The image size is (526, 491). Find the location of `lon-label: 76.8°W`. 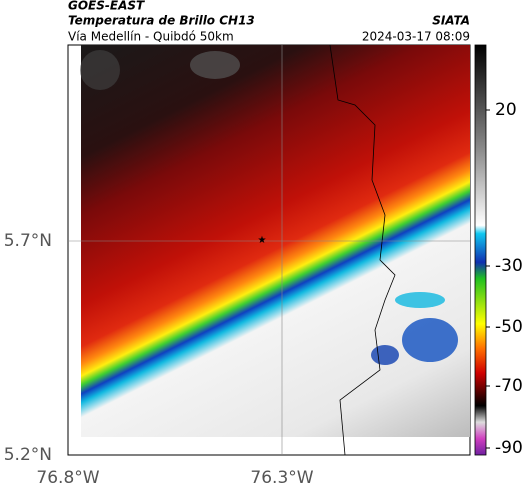

lon-label: 76.8°W is located at coordinates (67, 478).